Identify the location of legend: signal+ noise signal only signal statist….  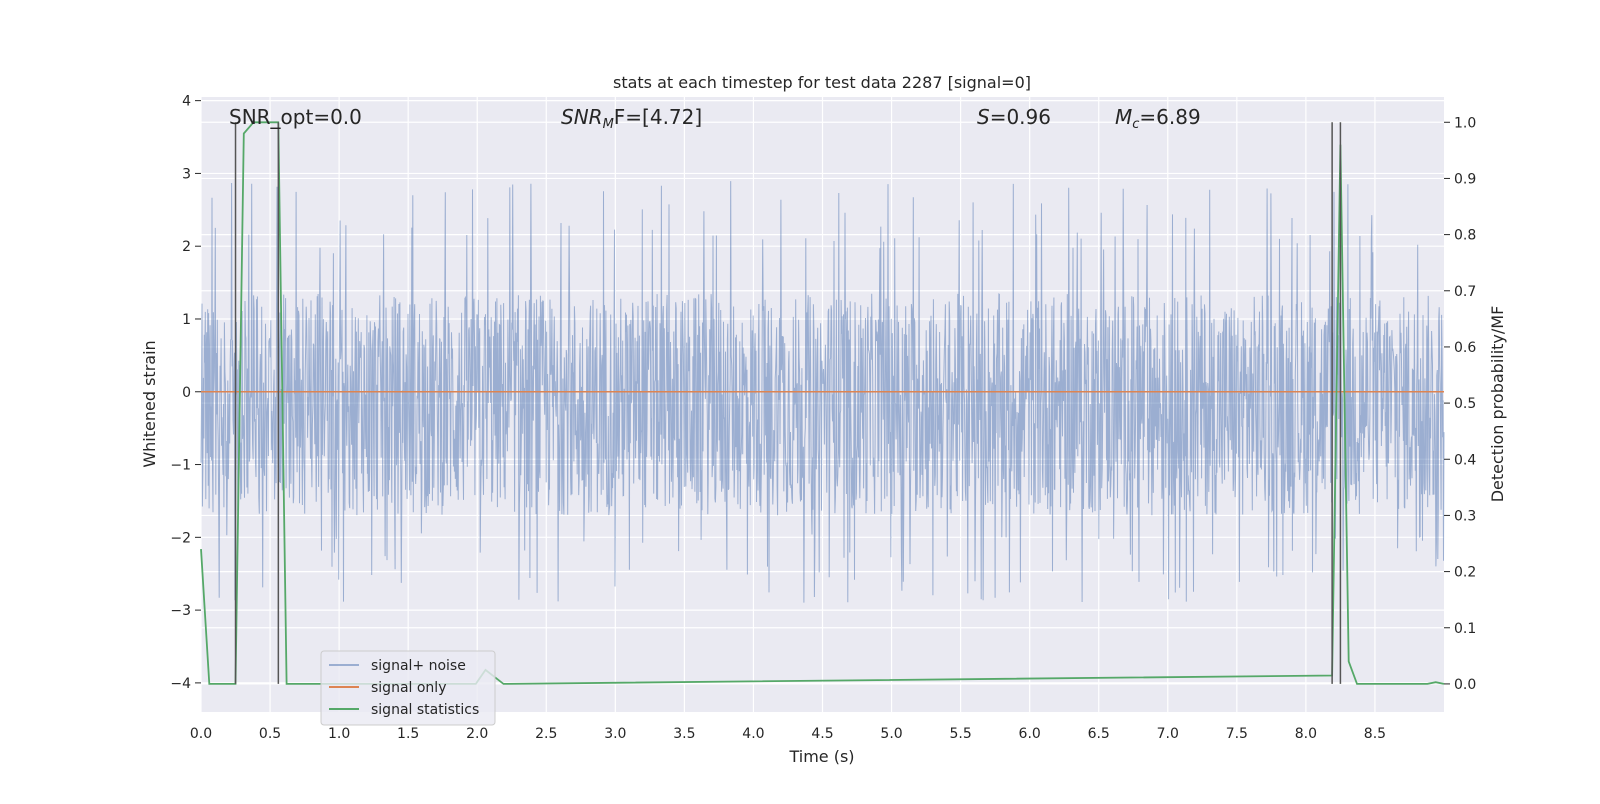
(408, 688).